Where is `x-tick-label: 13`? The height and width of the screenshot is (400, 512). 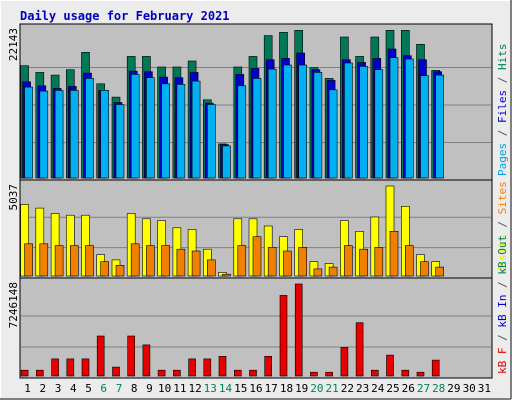
x-tick-label: 13 is located at coordinates (210, 388).